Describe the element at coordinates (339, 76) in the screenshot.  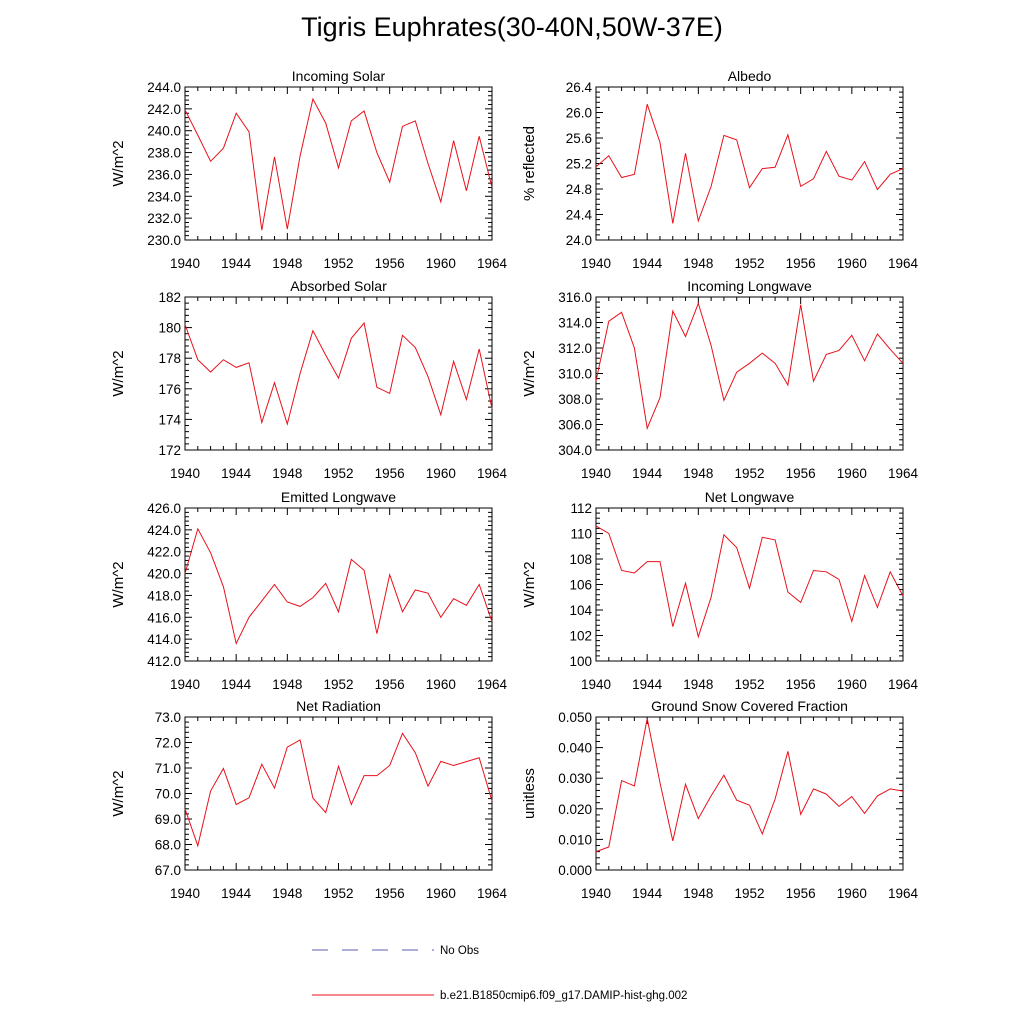
I see `panel-title: Incoming Solar` at that location.